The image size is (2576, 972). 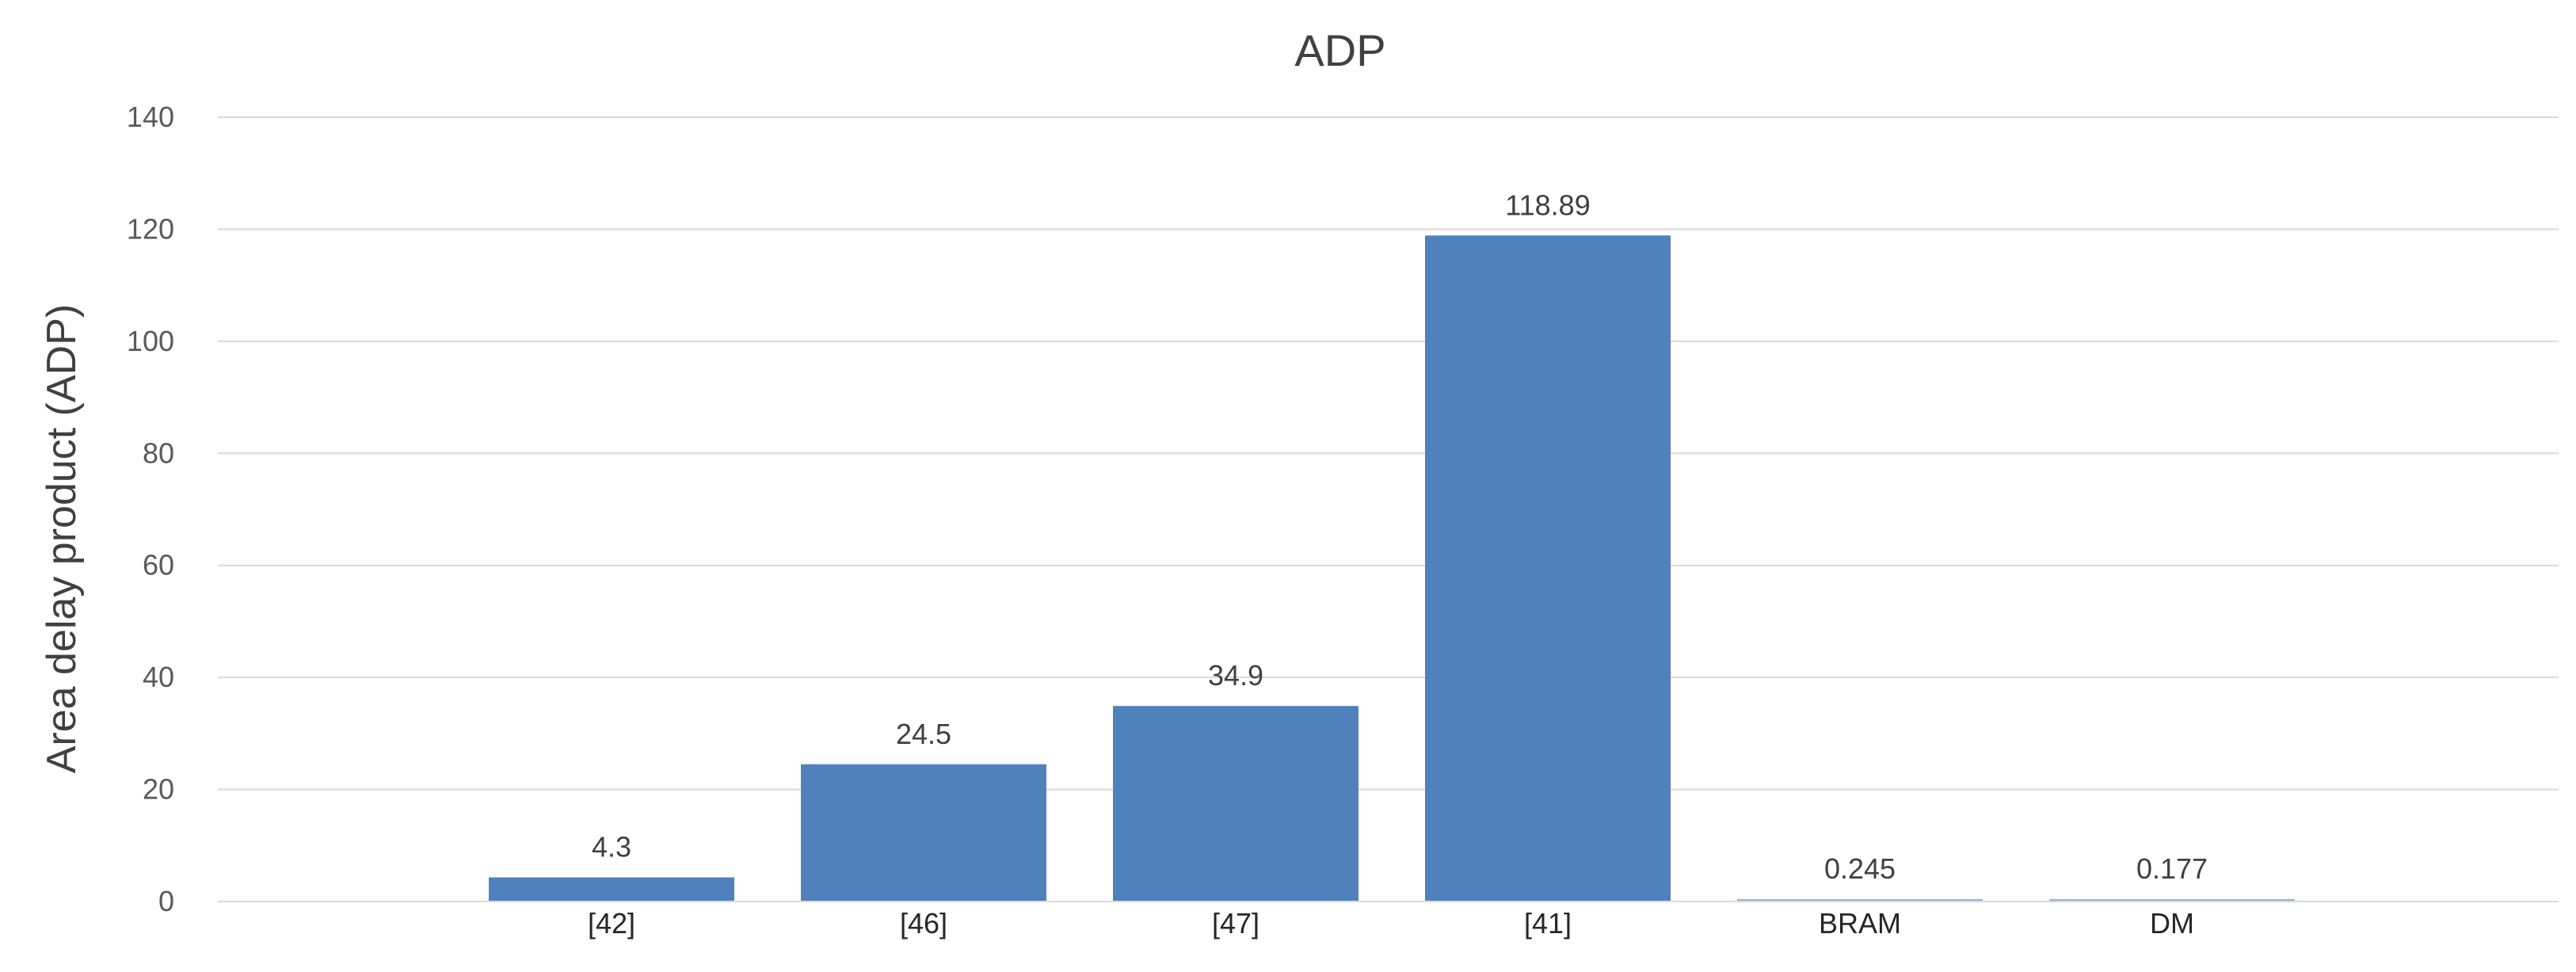 I want to click on y-tick-label: 120, so click(x=150, y=229).